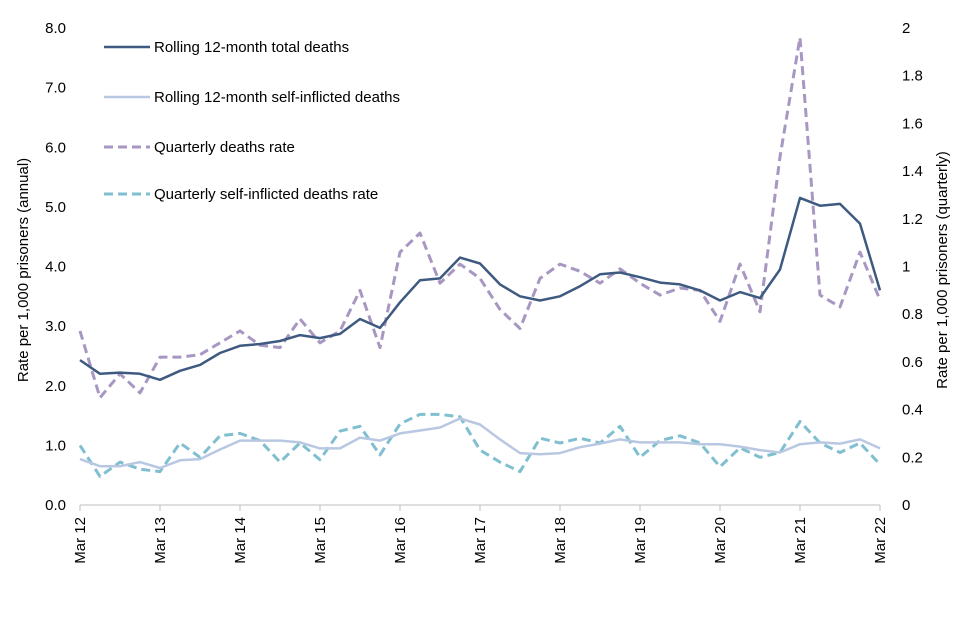 The image size is (960, 640). I want to click on x-tick-label: Mar 15, so click(320, 540).